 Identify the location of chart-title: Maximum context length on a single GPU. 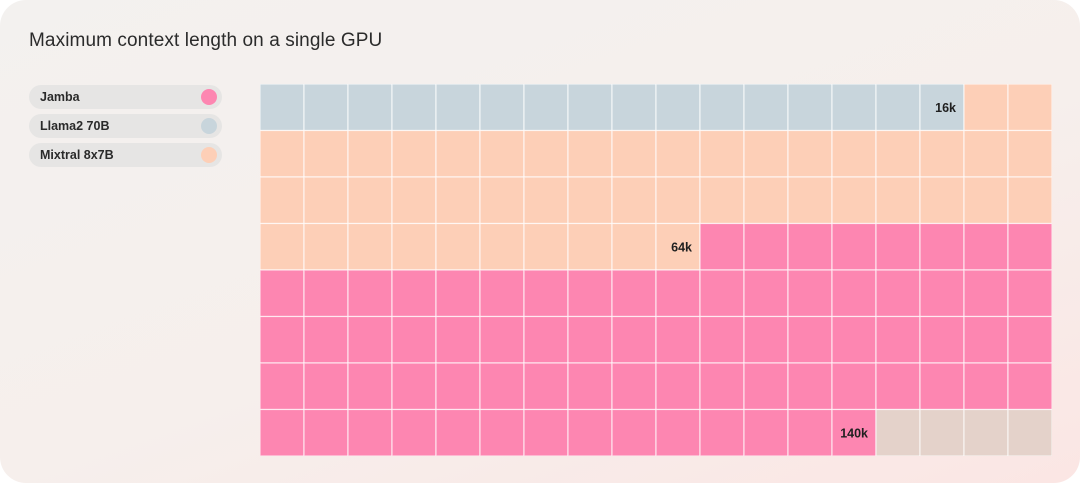
(206, 40).